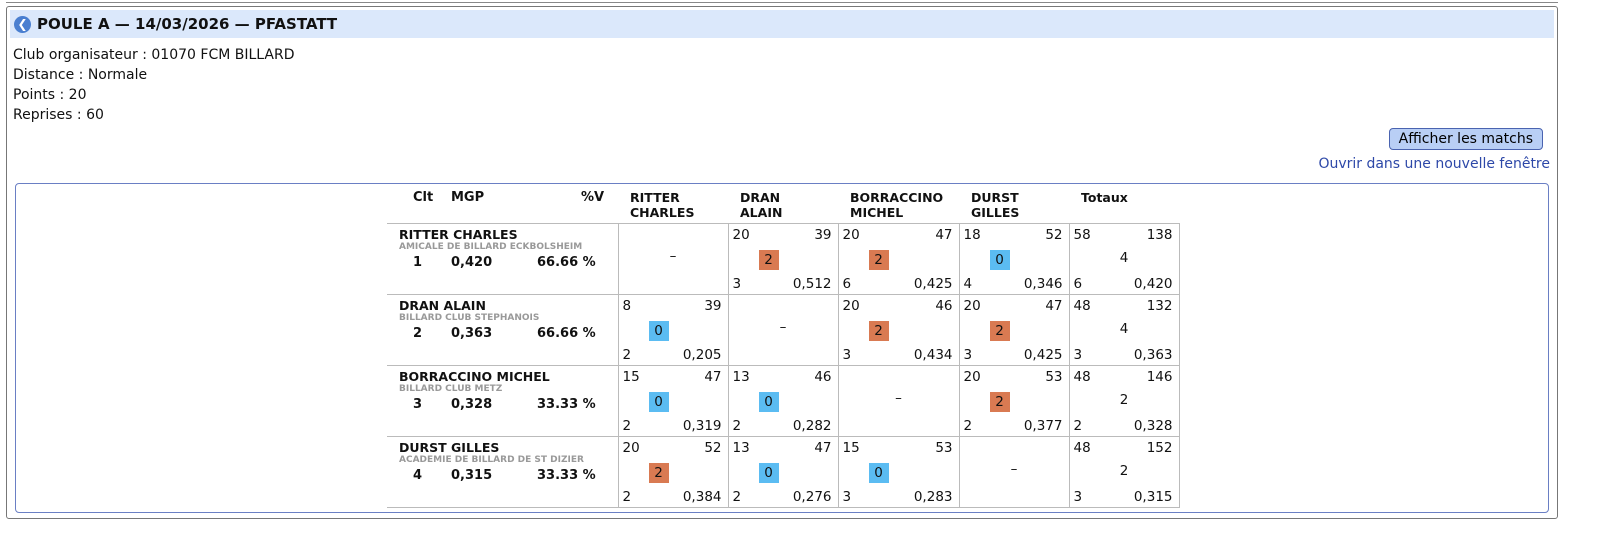  What do you see at coordinates (673, 330) in the screenshot?
I see `match-cell: 8 39 0 2 0,205` at bounding box center [673, 330].